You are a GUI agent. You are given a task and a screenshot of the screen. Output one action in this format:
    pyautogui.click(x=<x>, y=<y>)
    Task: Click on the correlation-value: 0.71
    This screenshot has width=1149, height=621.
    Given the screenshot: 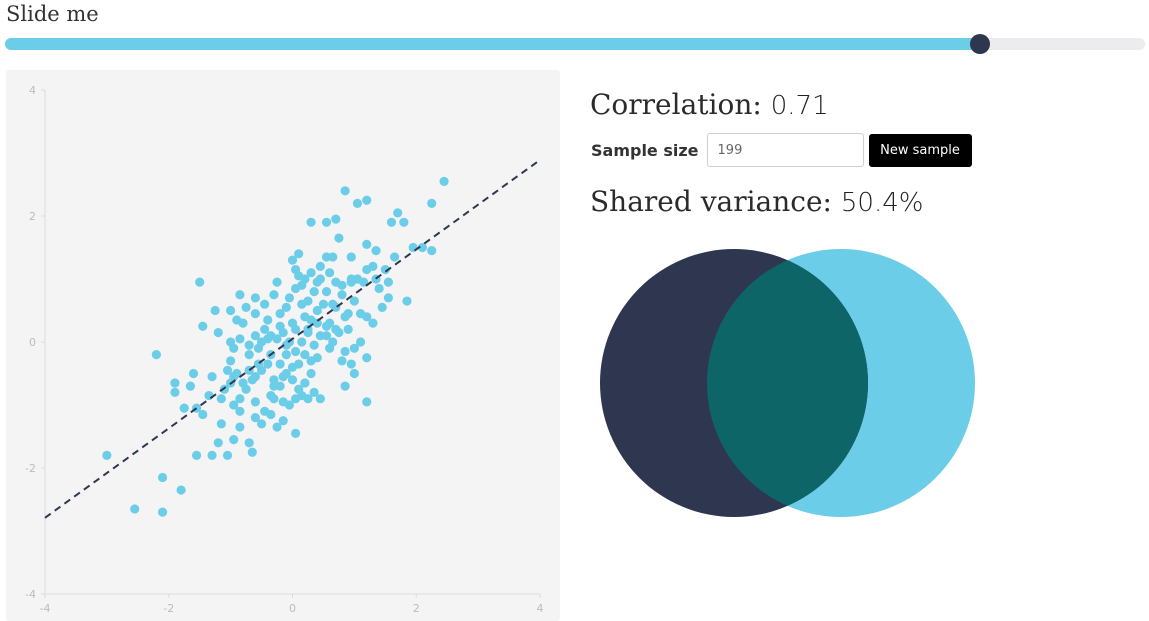 What is the action you would take?
    pyautogui.click(x=799, y=106)
    